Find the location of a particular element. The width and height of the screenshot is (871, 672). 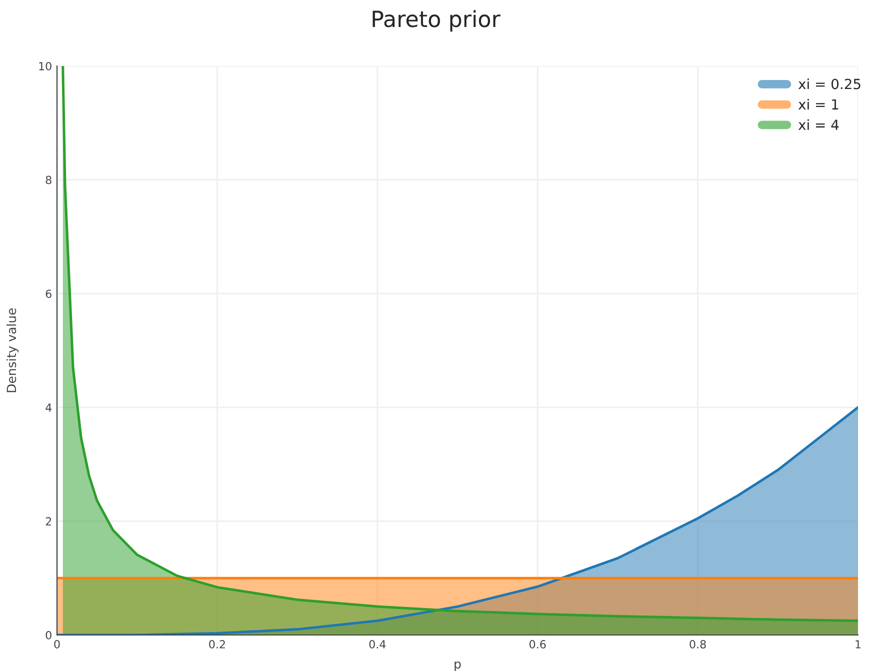

x-tick-label: 0 is located at coordinates (57, 644).